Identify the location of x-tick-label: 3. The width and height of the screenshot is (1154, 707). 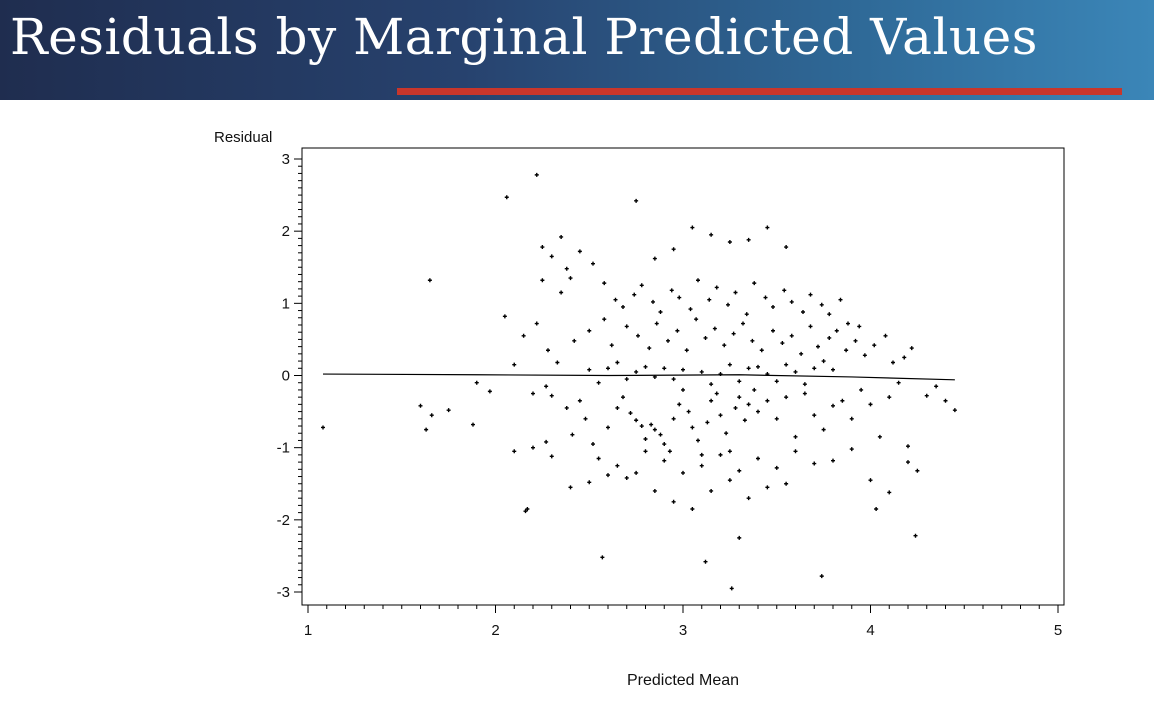
(683, 630).